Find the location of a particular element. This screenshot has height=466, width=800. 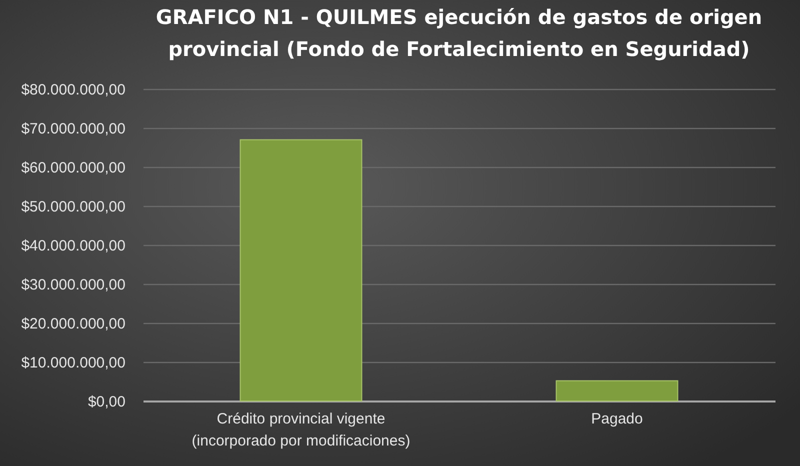

y-tick-label: $70.000.000,00 is located at coordinates (73, 129).